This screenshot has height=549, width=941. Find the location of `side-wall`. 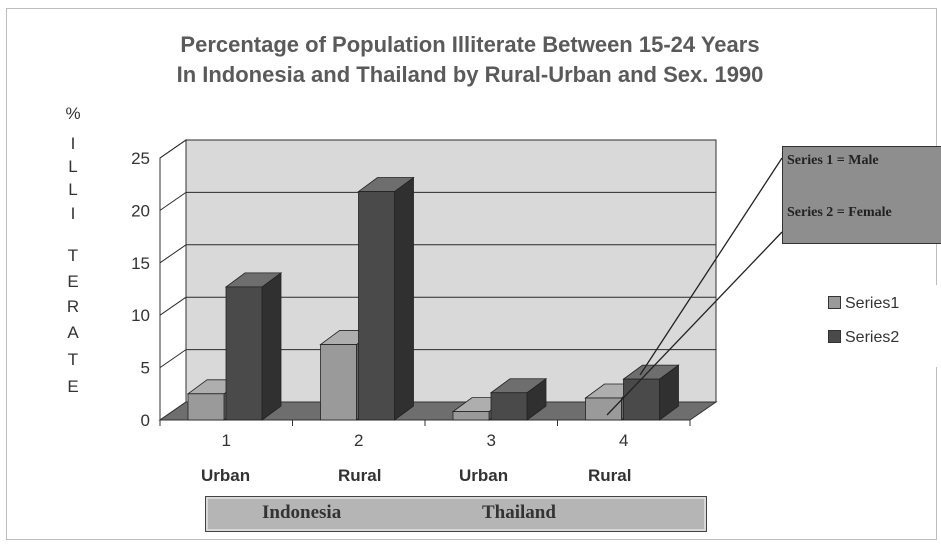

side-wall is located at coordinates (173, 280).